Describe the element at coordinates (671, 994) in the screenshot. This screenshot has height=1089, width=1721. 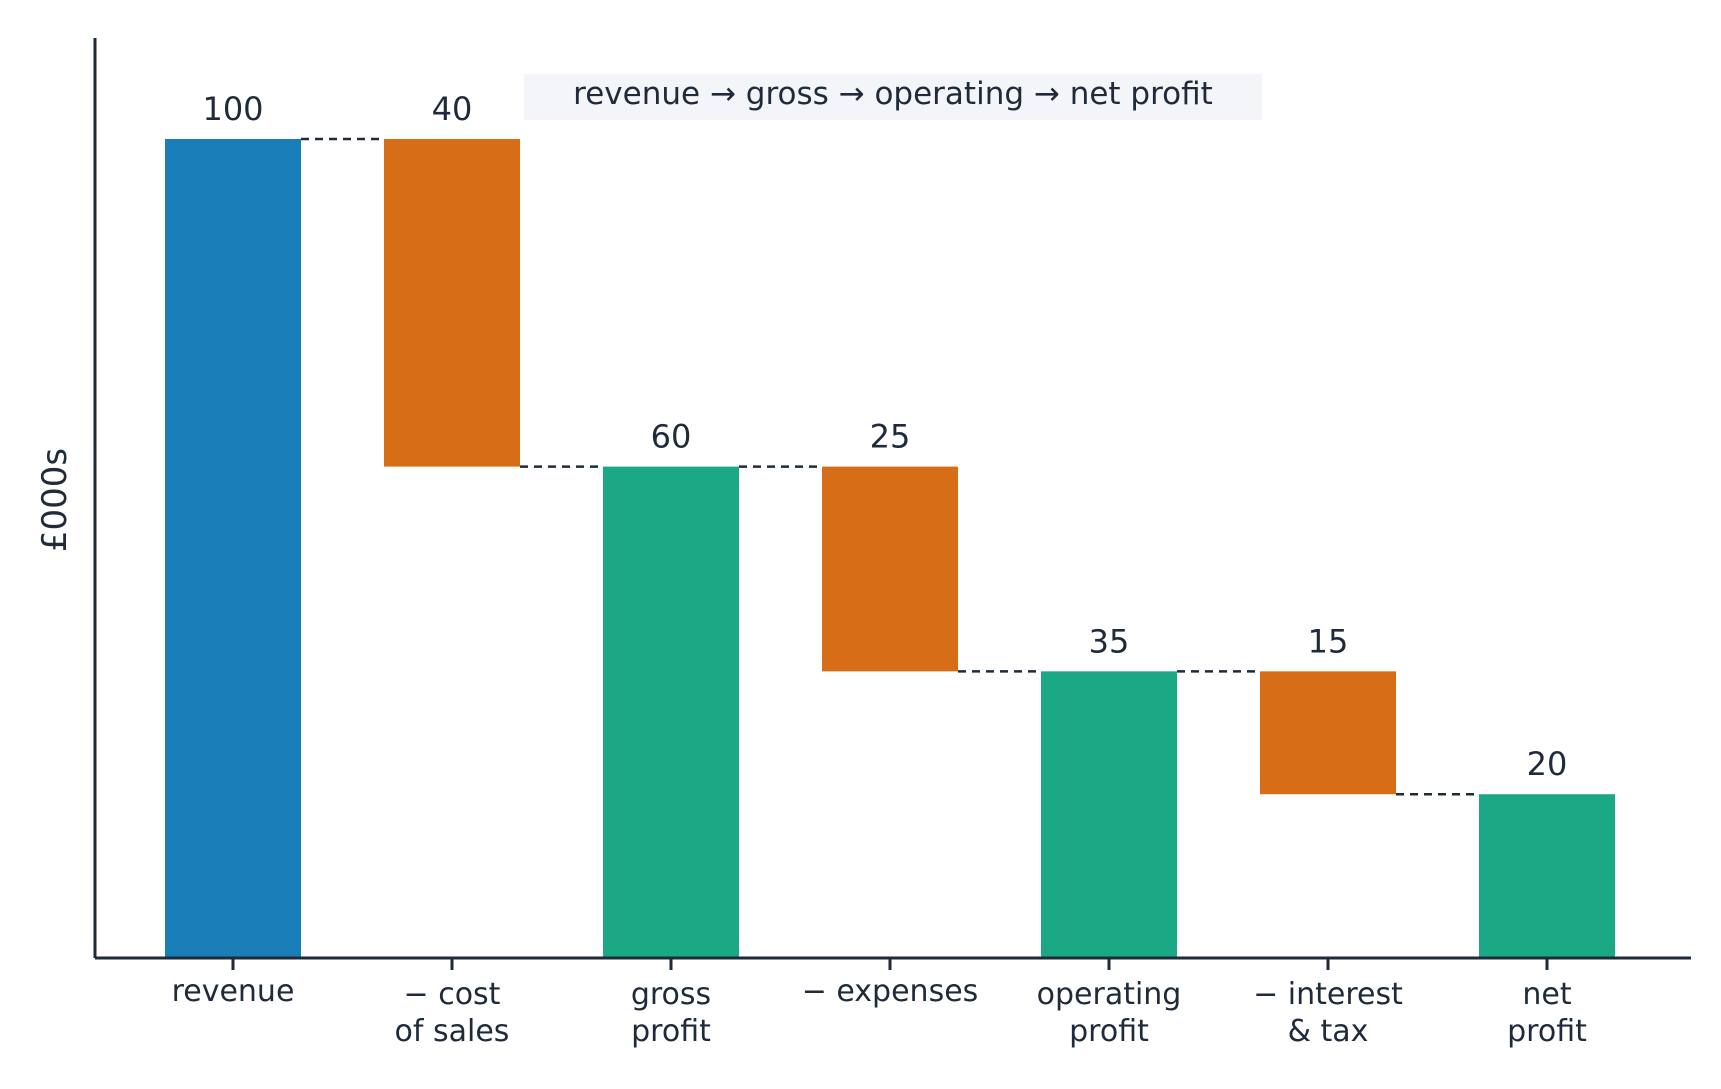
I see `x-tick-label-2-line-0: gross` at that location.